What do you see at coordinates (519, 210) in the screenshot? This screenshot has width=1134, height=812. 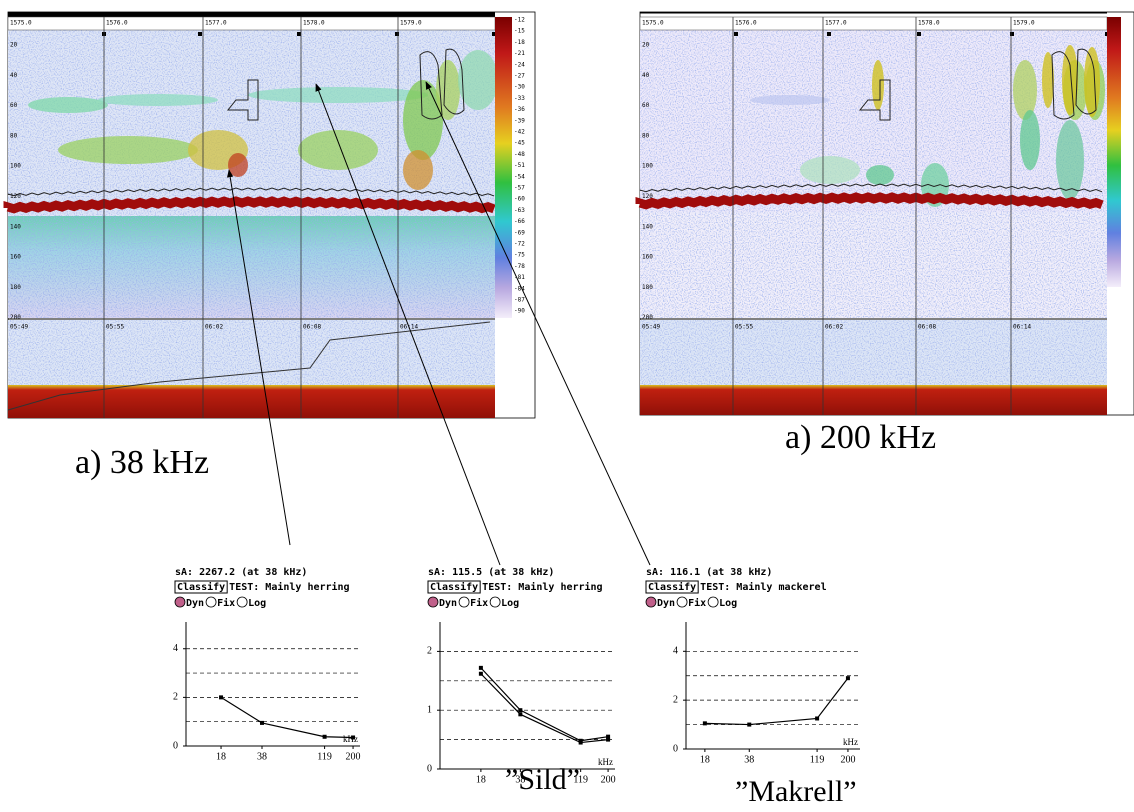 I see `colorbar-label: -63` at bounding box center [519, 210].